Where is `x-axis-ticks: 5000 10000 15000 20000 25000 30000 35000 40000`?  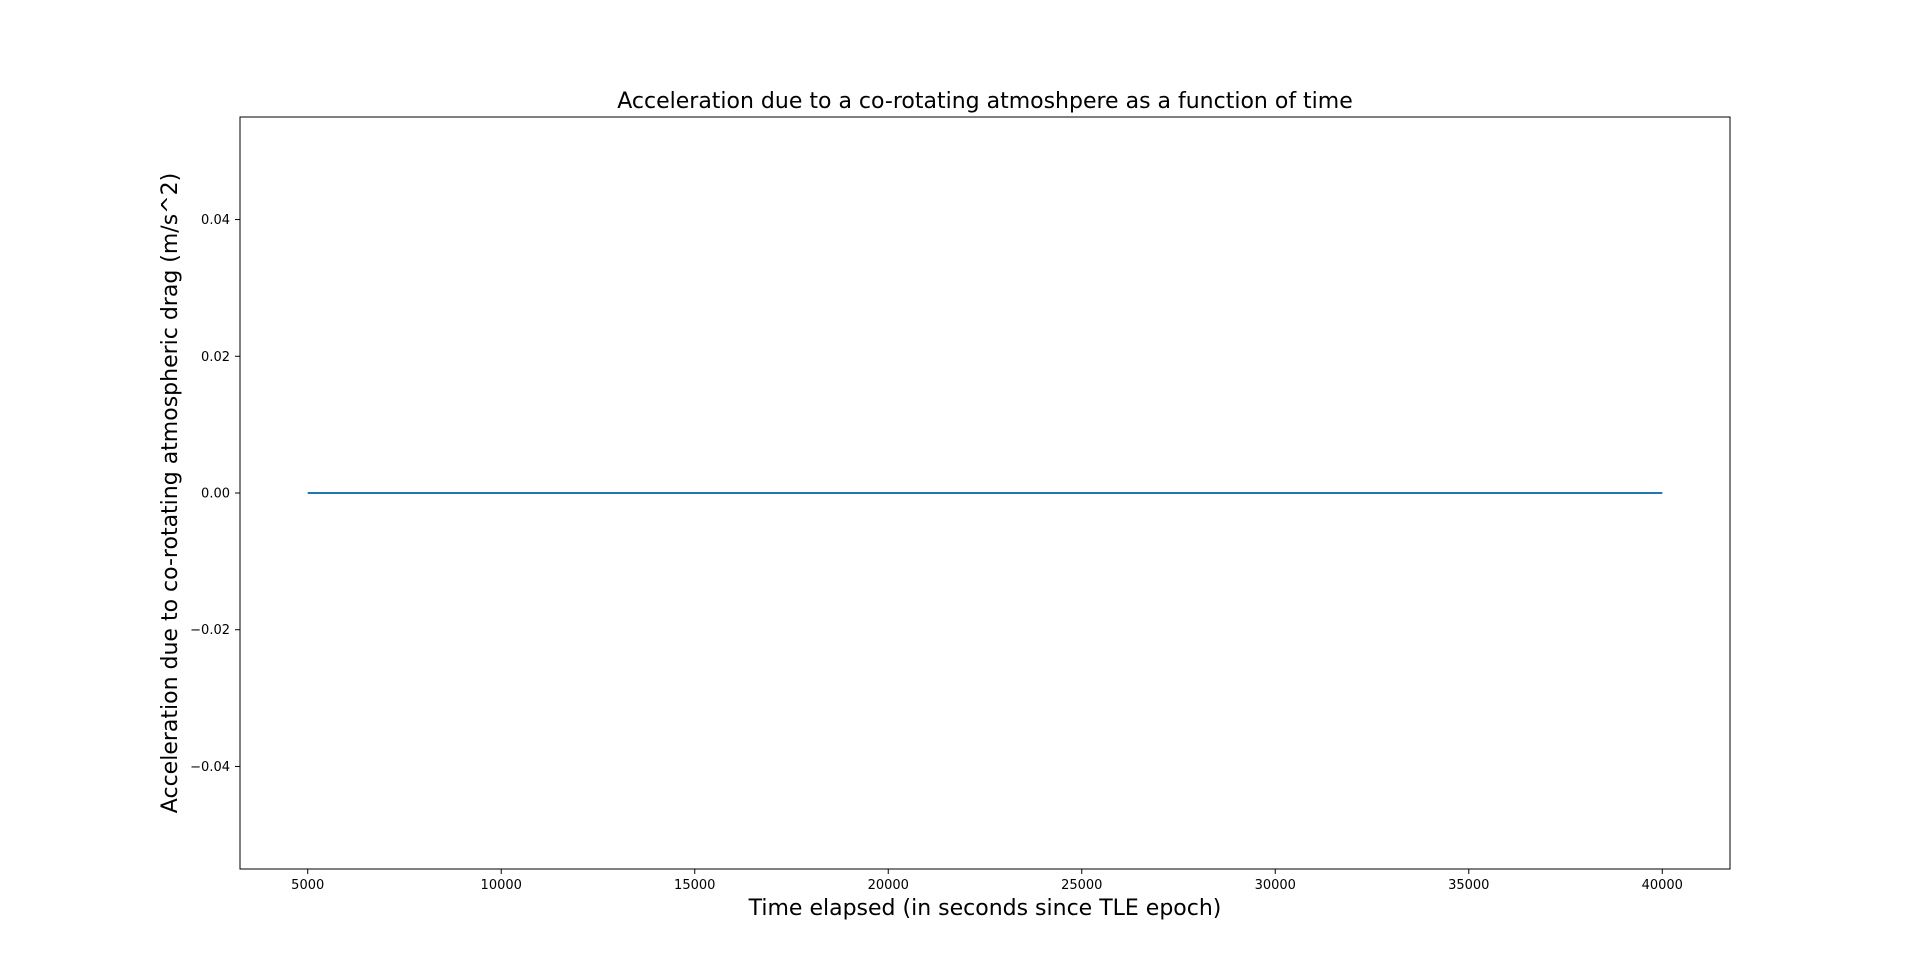
x-axis-ticks: 5000 10000 15000 20000 25000 30000 35000 40000 is located at coordinates (987, 881).